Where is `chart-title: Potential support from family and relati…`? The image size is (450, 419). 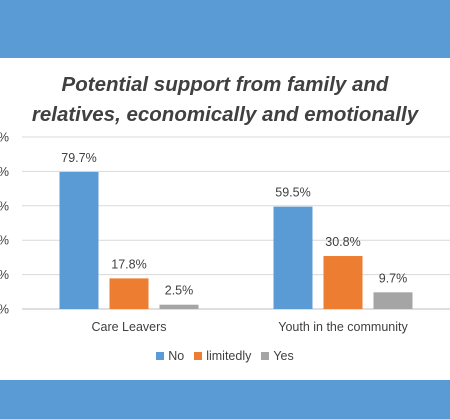 chart-title: Potential support from family and relati… is located at coordinates (225, 100).